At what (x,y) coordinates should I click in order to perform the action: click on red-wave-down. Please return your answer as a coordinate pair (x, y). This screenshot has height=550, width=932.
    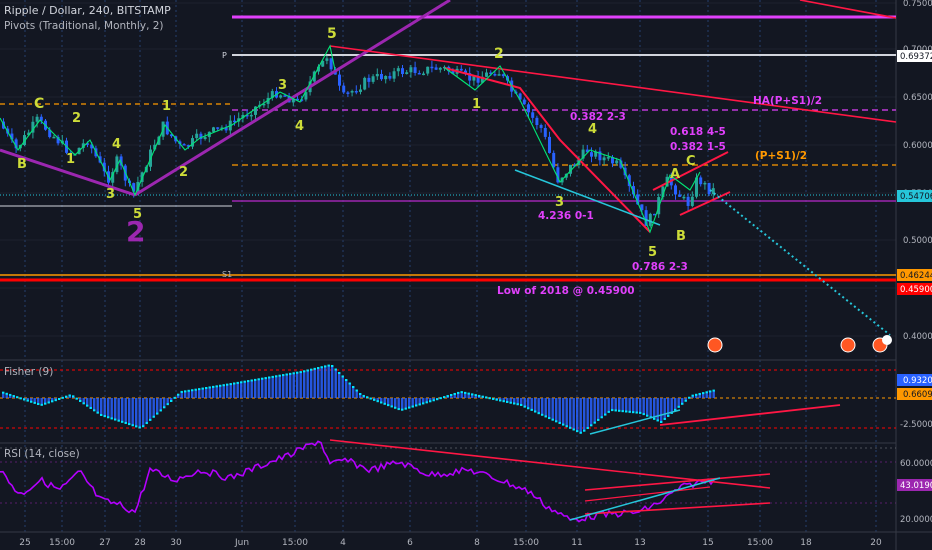
    Looking at the image, I should click on (547, 150).